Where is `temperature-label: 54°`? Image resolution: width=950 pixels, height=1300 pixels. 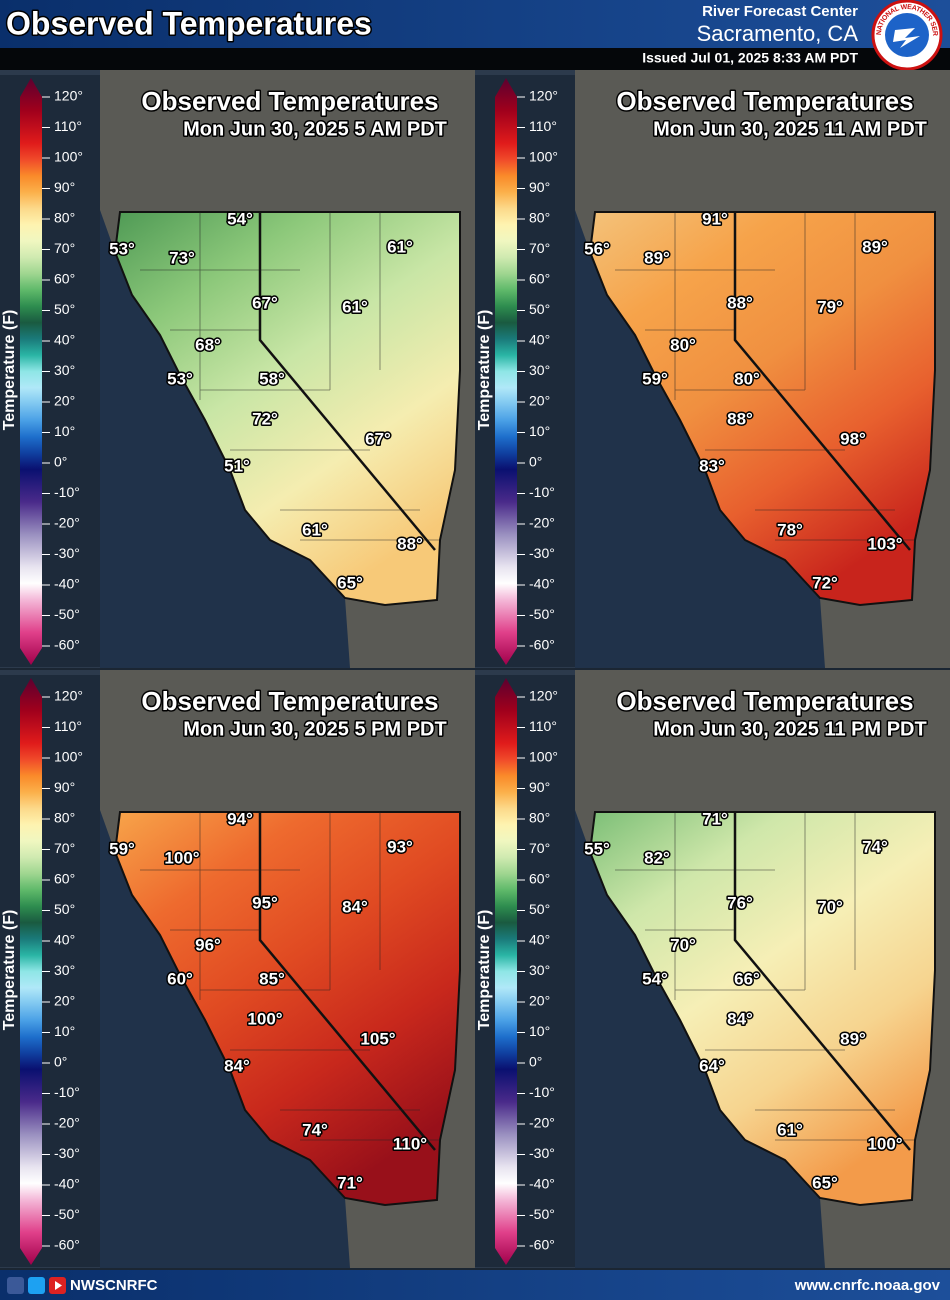 temperature-label: 54° is located at coordinates (240, 218).